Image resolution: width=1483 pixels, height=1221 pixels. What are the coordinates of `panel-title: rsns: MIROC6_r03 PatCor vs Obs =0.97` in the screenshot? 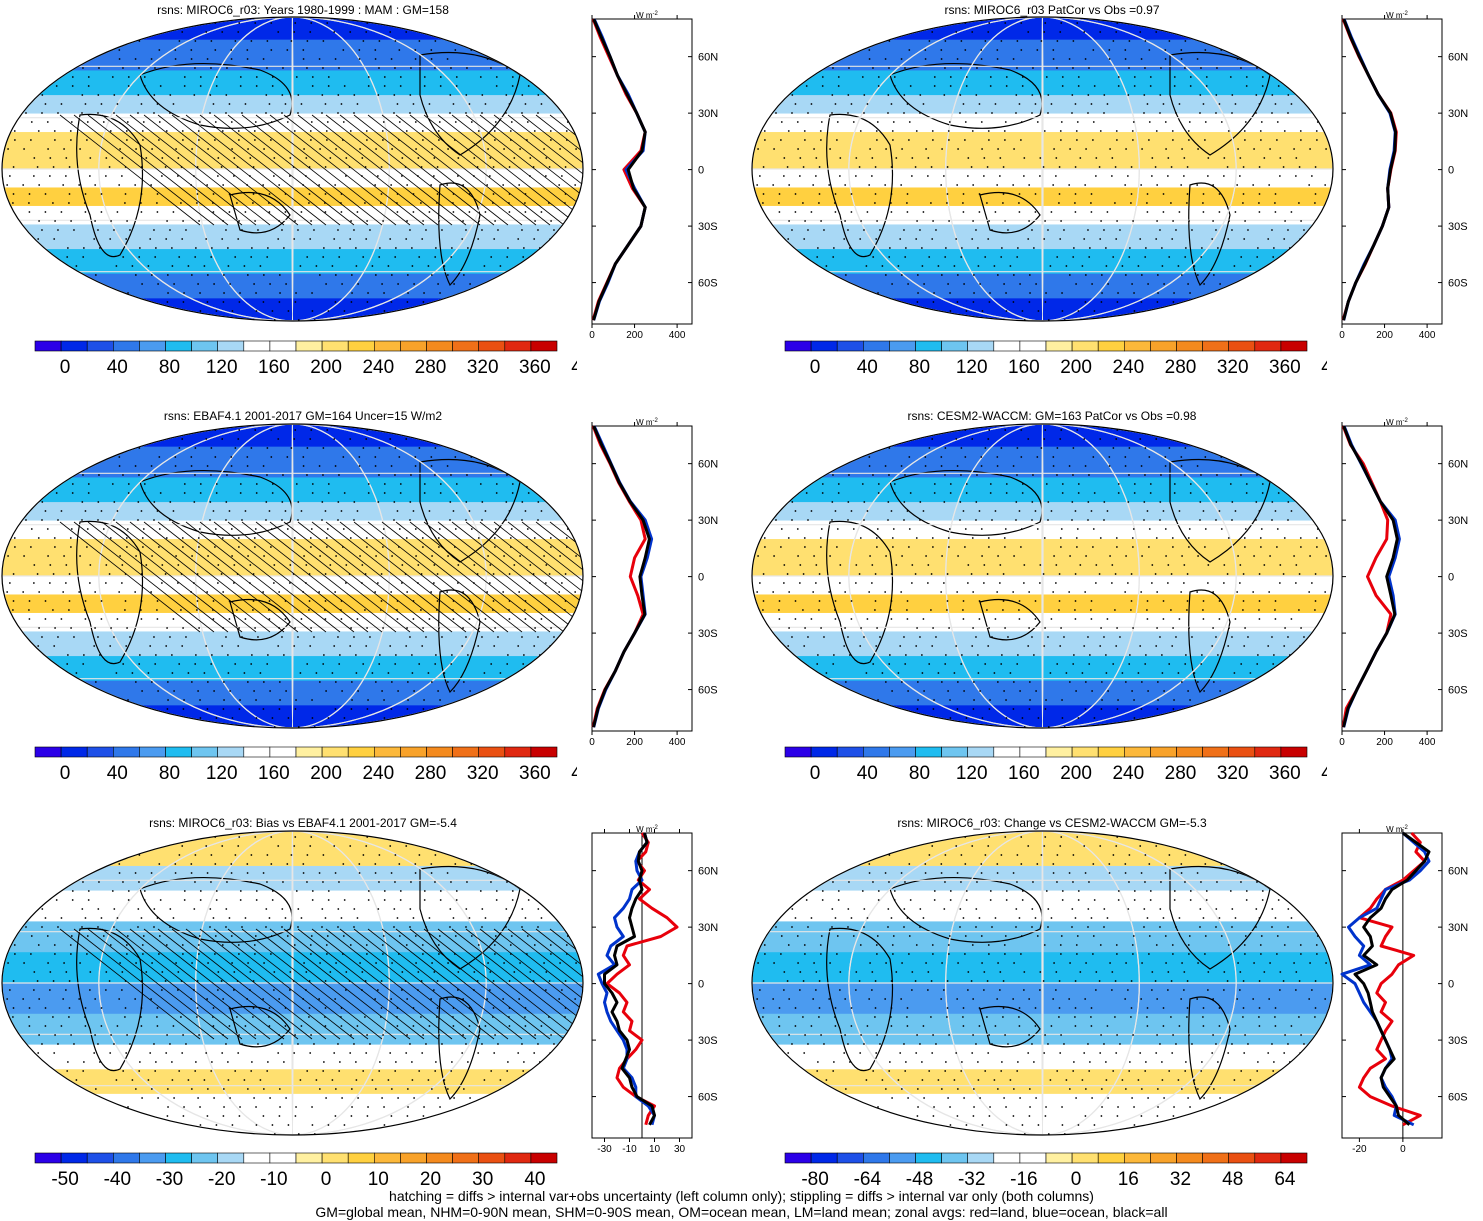 It's located at (1052, 10).